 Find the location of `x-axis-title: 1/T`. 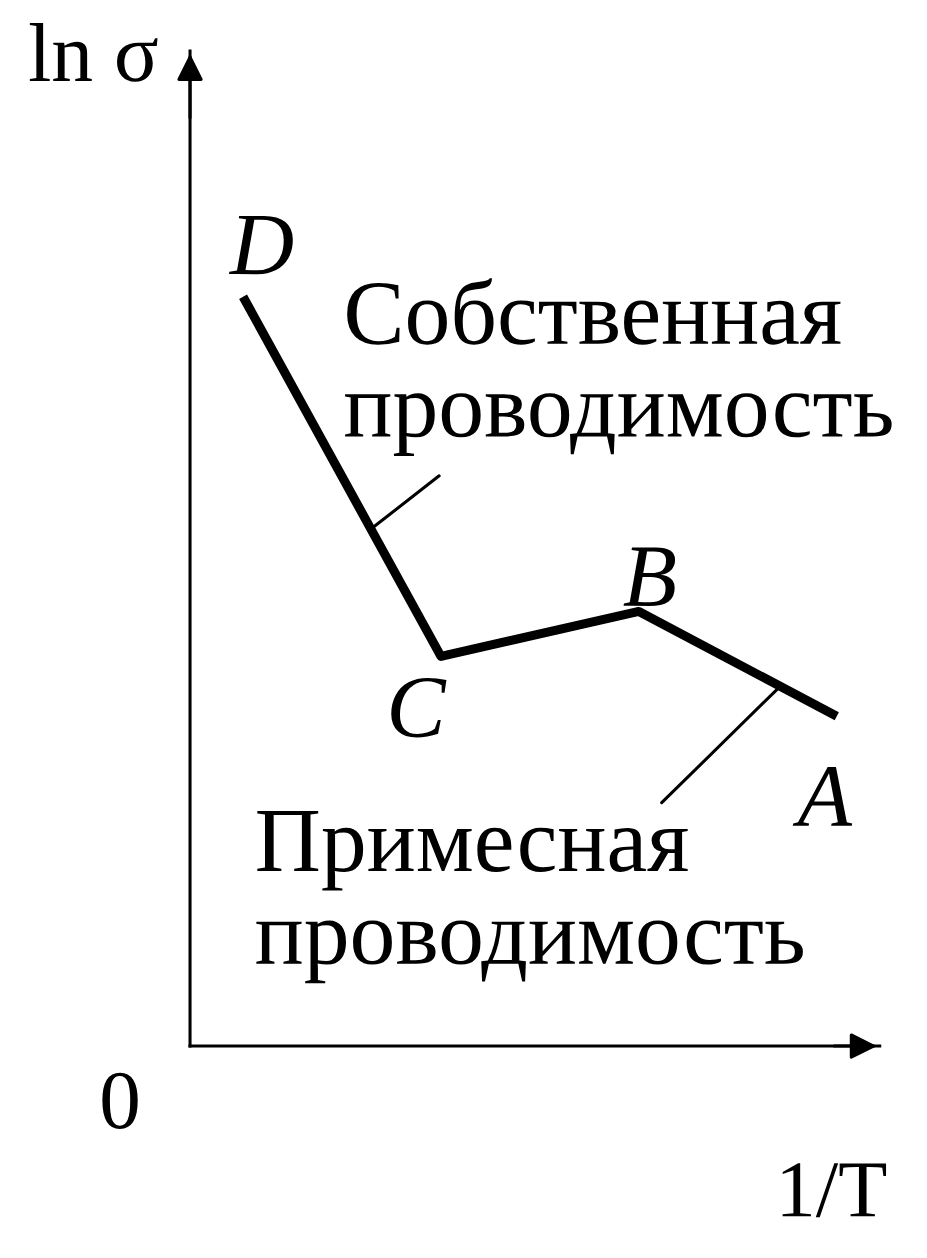

x-axis-title: 1/T is located at coordinates (834, 1190).